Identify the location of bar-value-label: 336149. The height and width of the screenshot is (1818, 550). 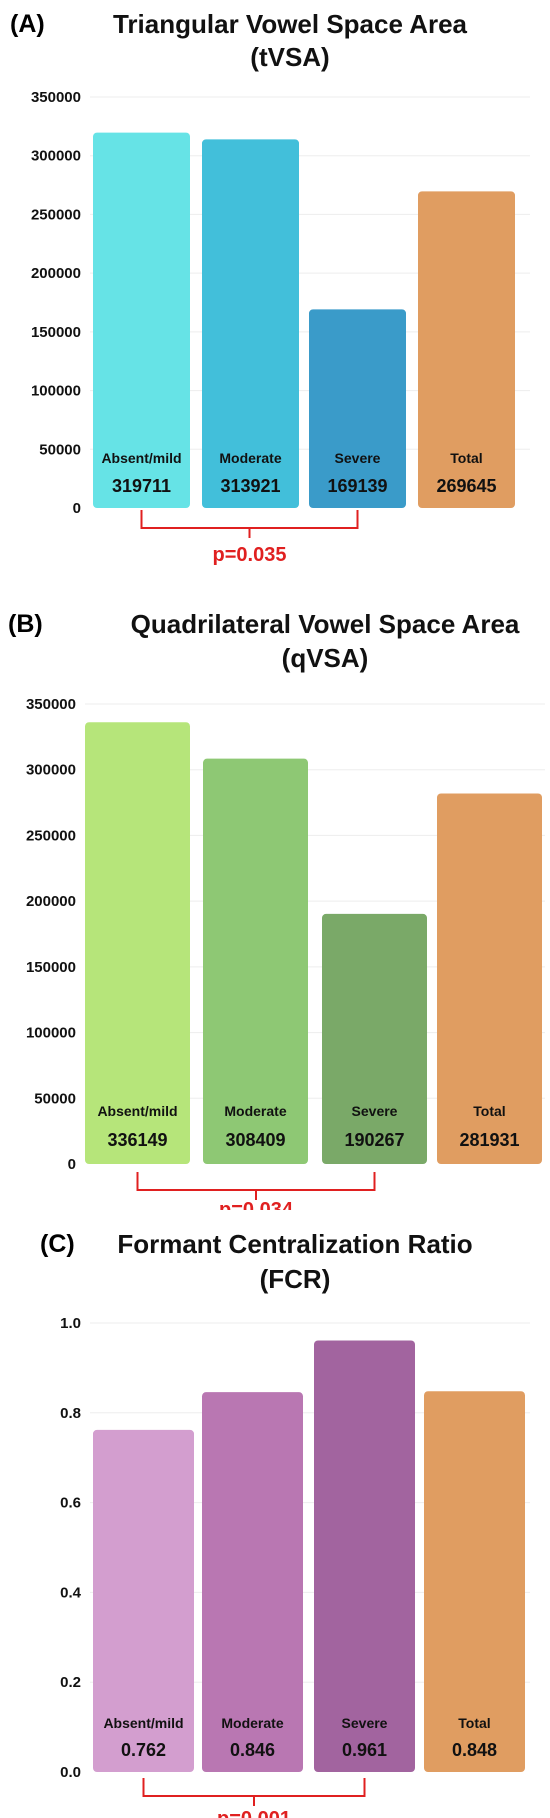
(137, 1140).